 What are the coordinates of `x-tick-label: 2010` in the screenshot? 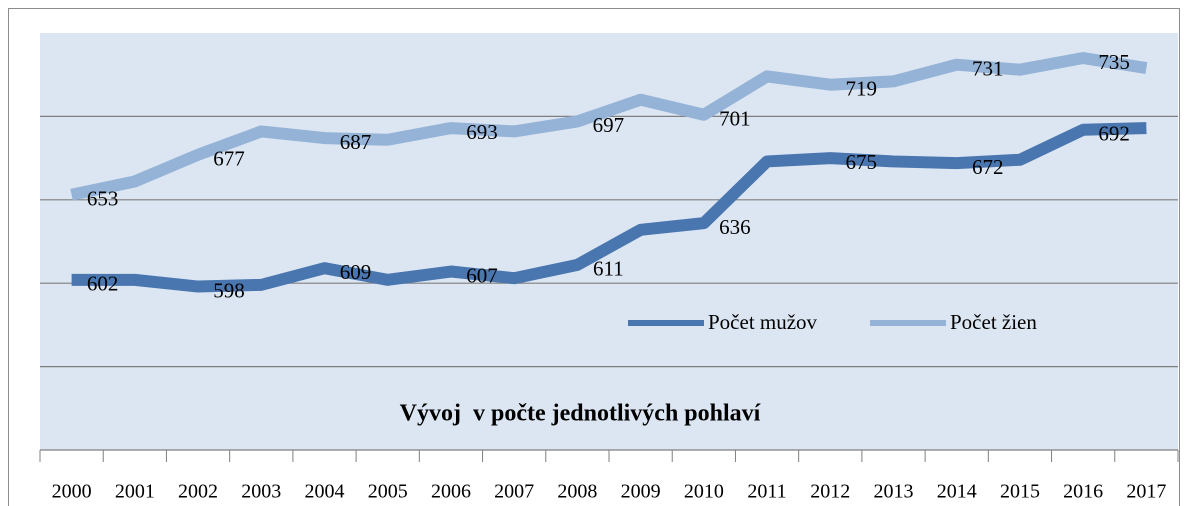 It's located at (704, 492).